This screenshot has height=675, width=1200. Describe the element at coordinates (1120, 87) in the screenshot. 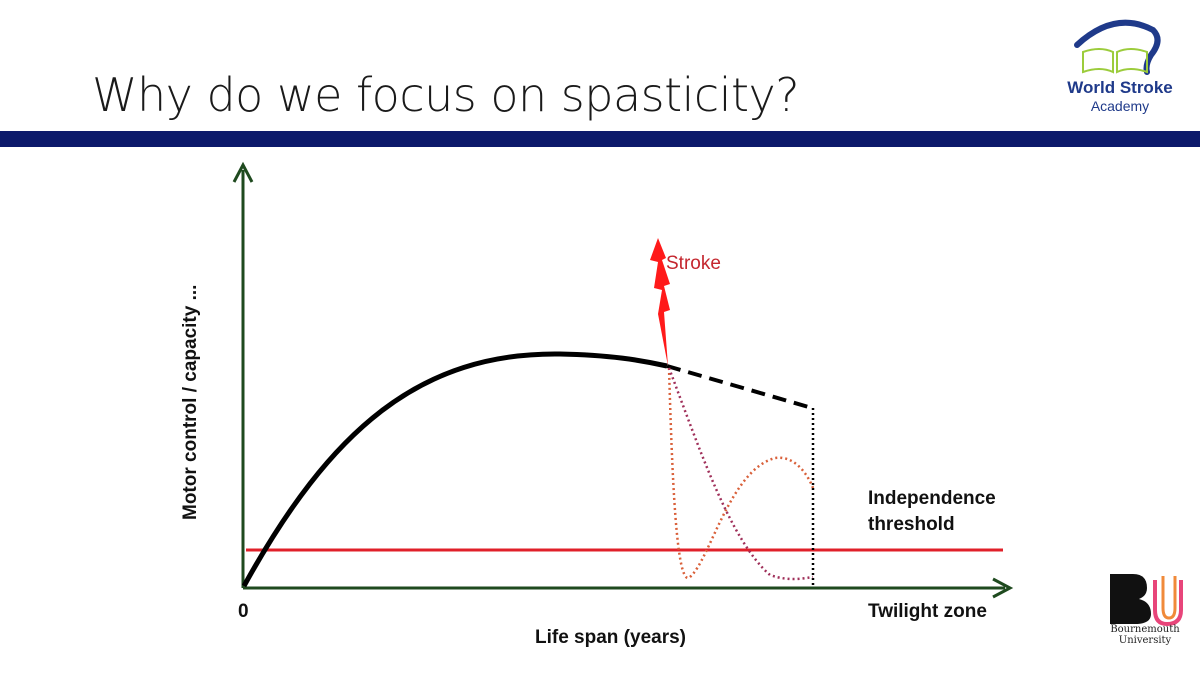

I see `world-stroke-logo-text: World Stroke` at that location.